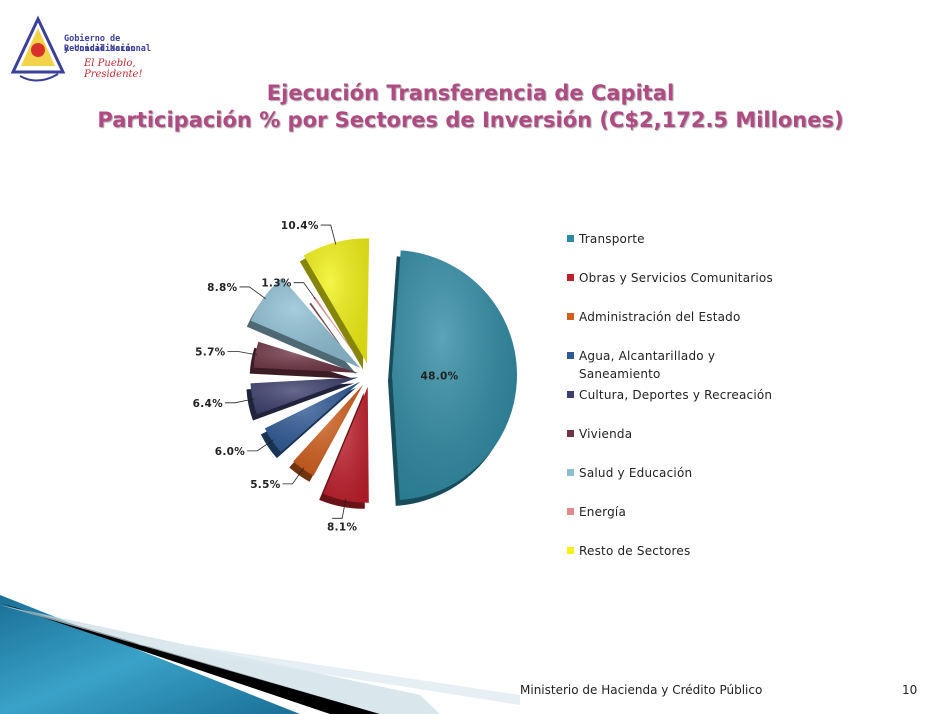 This screenshot has height=714, width=941. What do you see at coordinates (230, 452) in the screenshot?
I see `pie-data-label: 6.0%` at bounding box center [230, 452].